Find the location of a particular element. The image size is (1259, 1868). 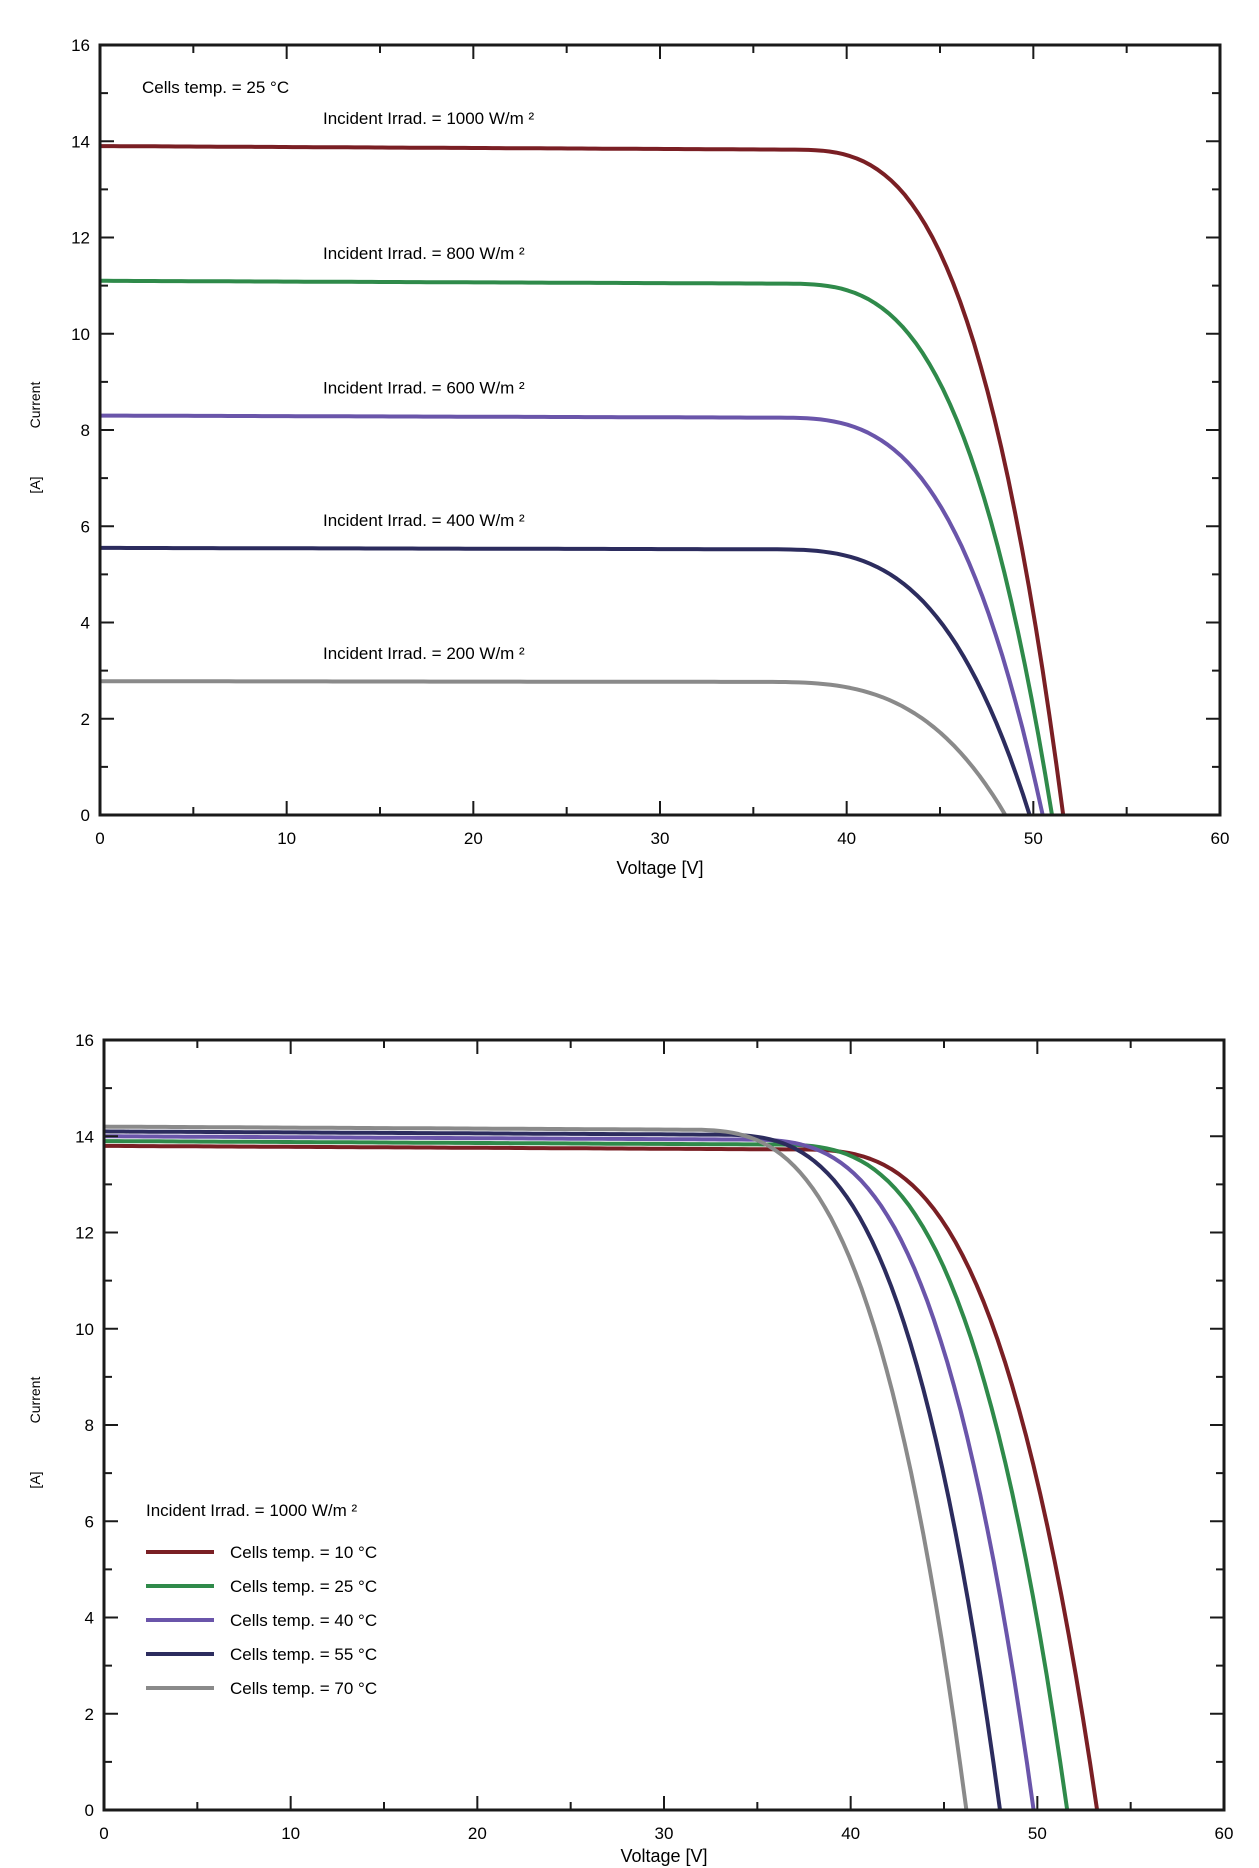

curve-label-5: Incident Irrad. = 200 W/m ² is located at coordinates (424, 653).